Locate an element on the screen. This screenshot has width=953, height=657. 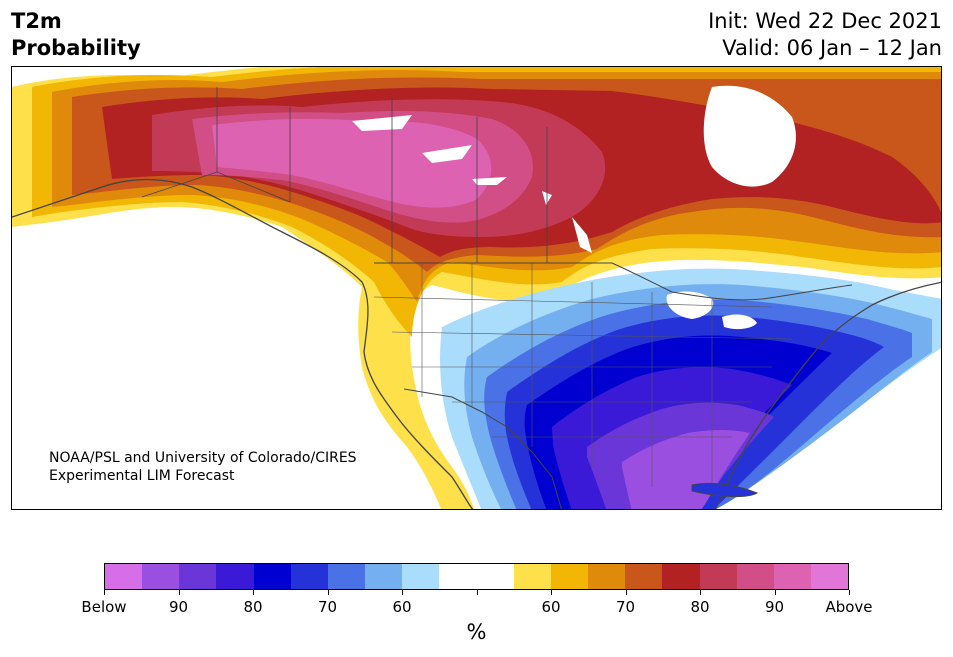
province-borders is located at coordinates (344, 175).